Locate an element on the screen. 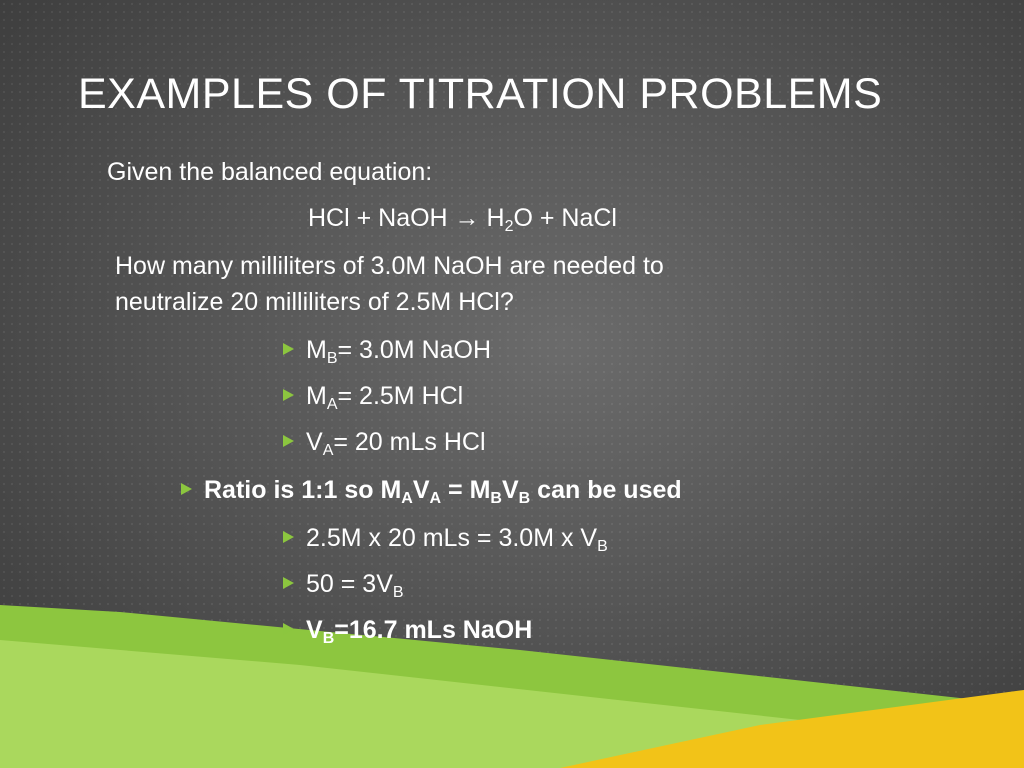 The width and height of the screenshot is (1024, 768). text-run: =16.7 mLs NaOH is located at coordinates (433, 630).